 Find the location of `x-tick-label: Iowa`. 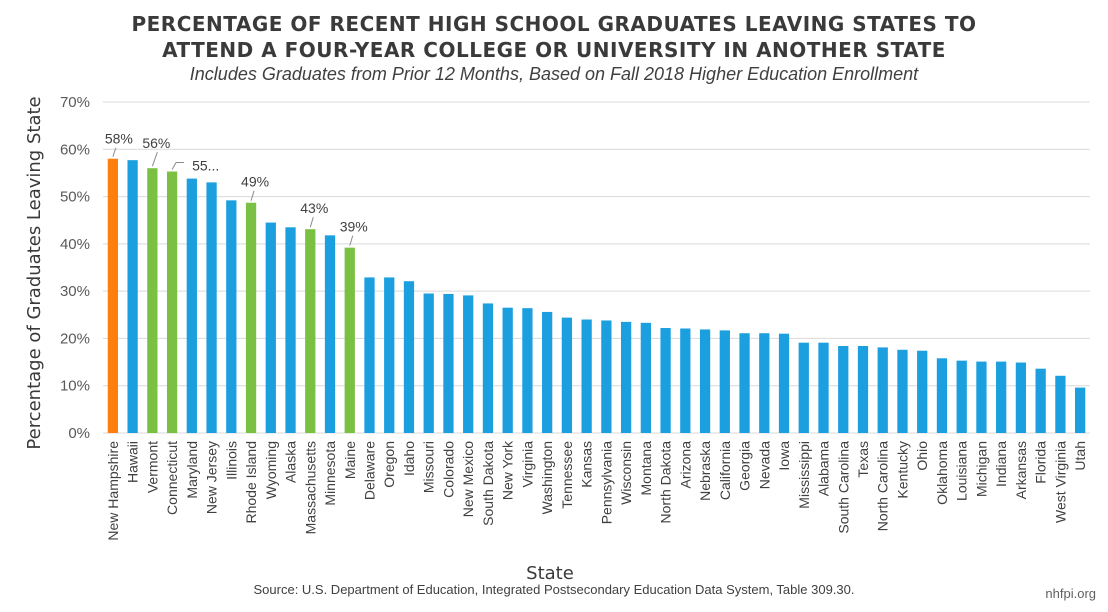

x-tick-label: Iowa is located at coordinates (784, 456).